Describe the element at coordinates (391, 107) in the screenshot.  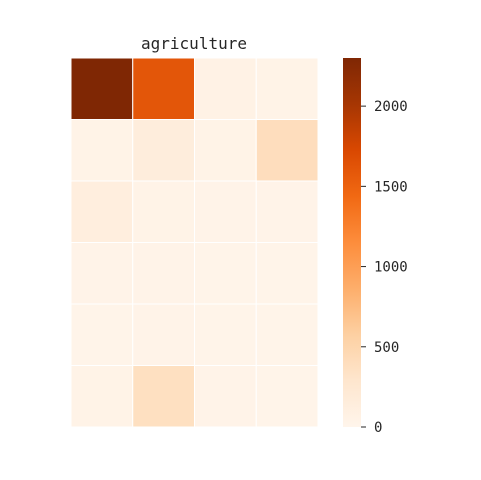
I see `colorbar-tick-label: 2000` at that location.